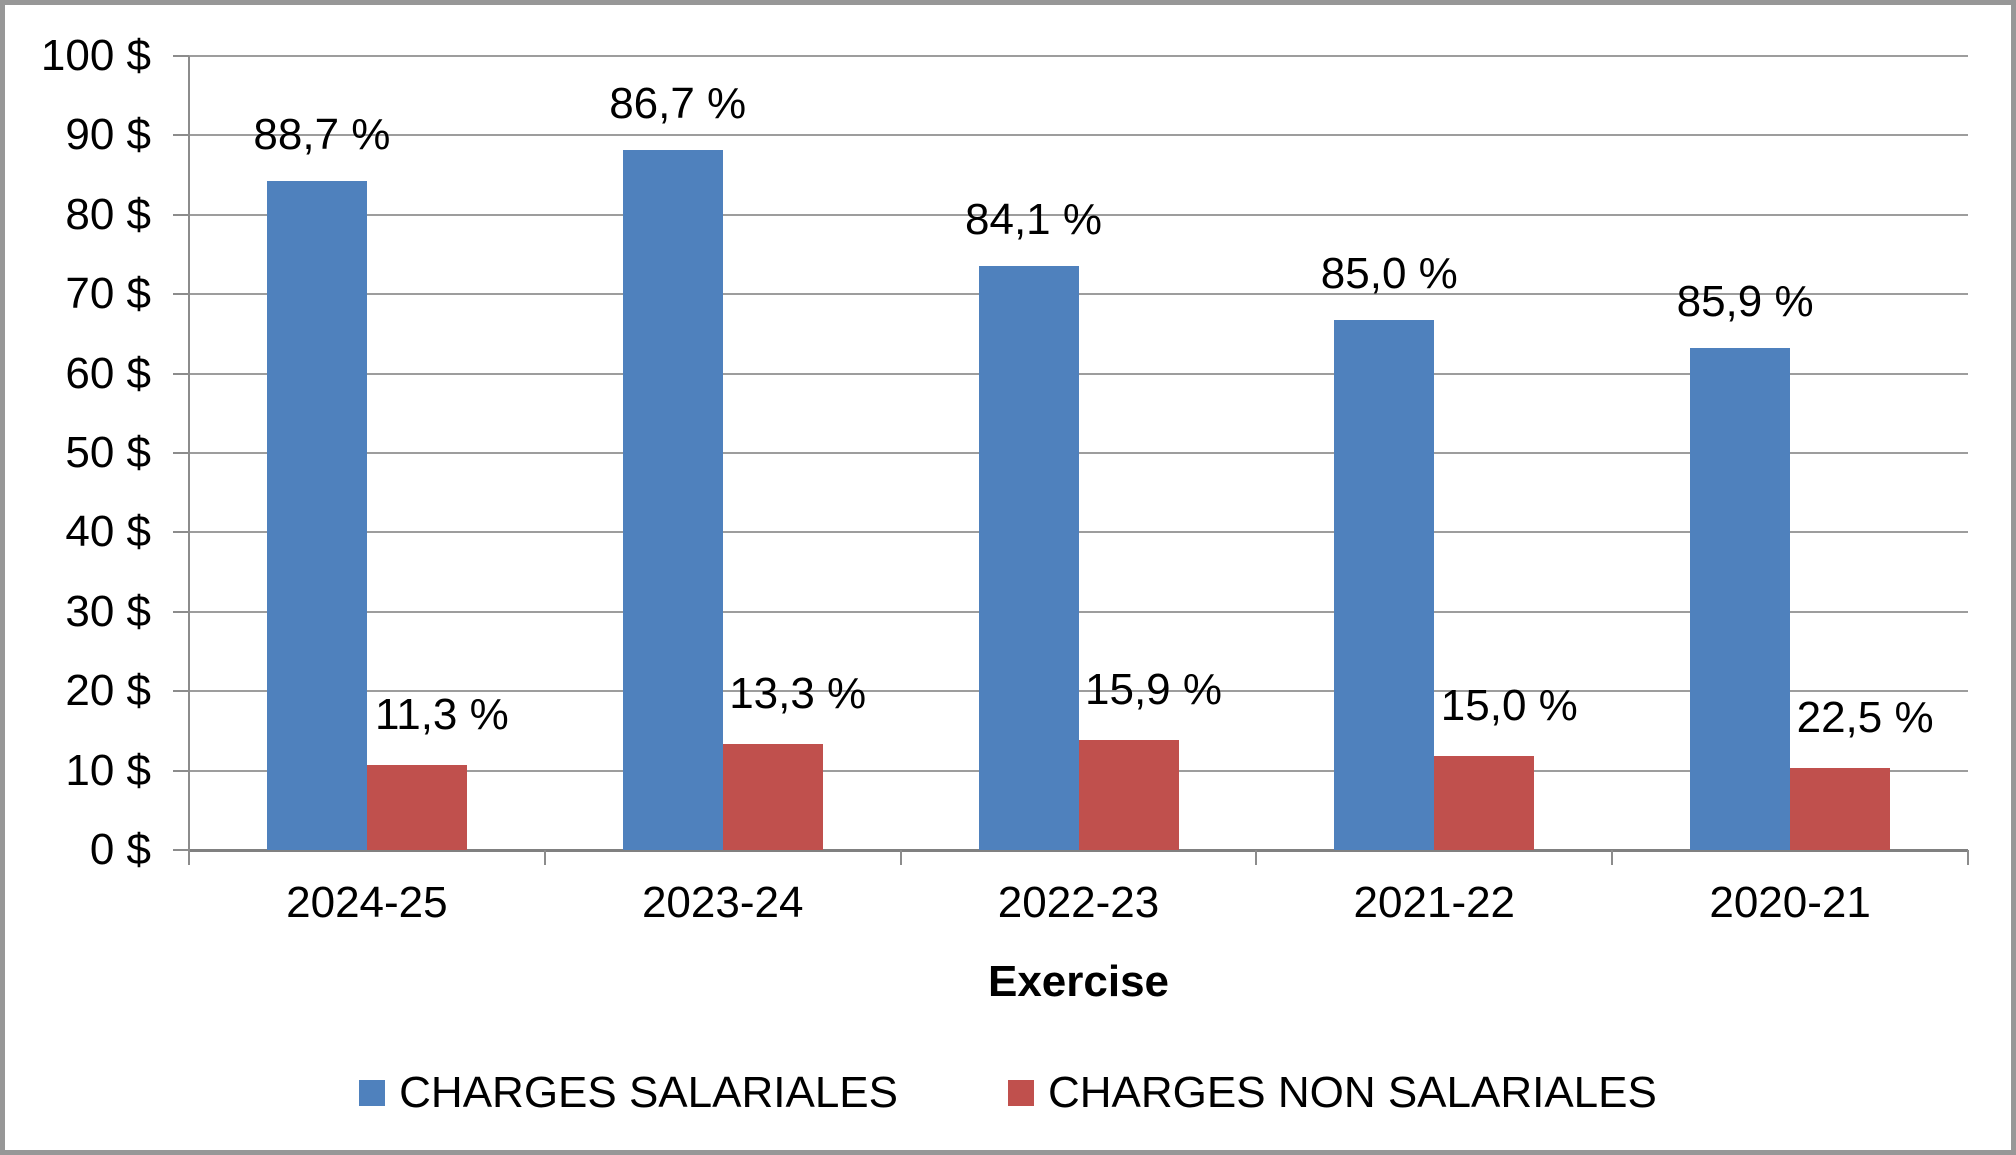 The width and height of the screenshot is (2016, 1155). I want to click on y-axis-line, so click(189, 460).